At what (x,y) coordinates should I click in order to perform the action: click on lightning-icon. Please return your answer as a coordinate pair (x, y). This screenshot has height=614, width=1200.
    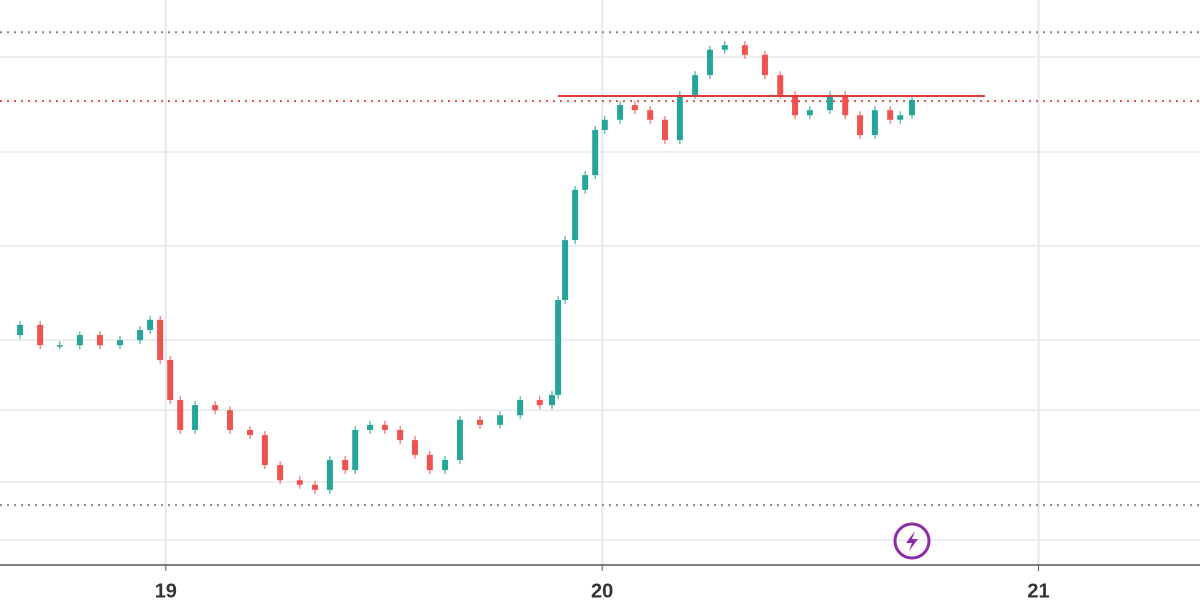
    Looking at the image, I should click on (912, 541).